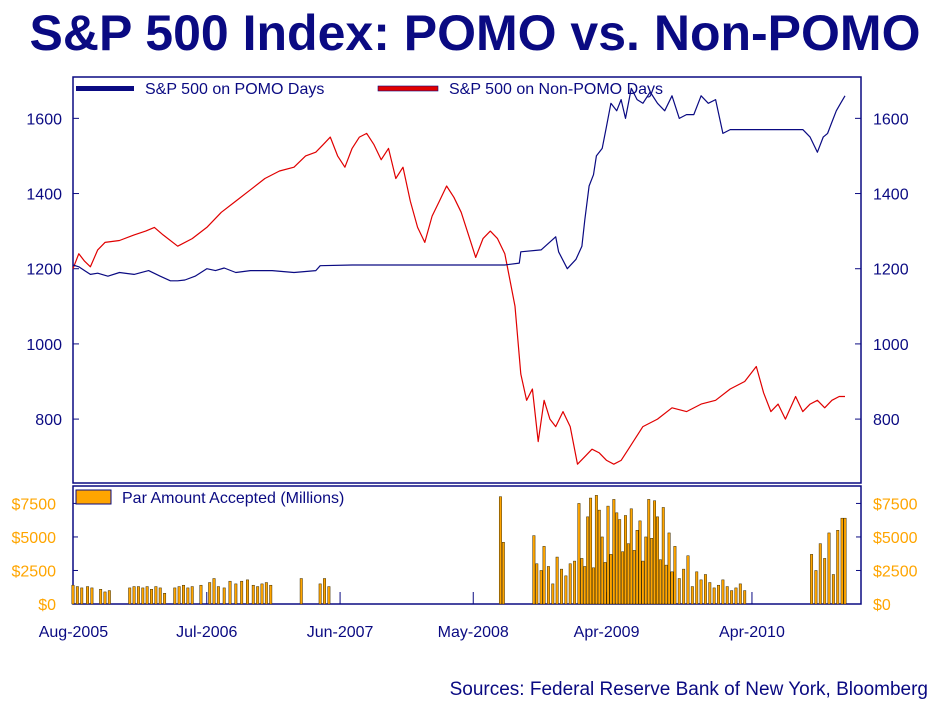  I want to click on bar-y-tick-label-left: $2500, so click(34, 571).